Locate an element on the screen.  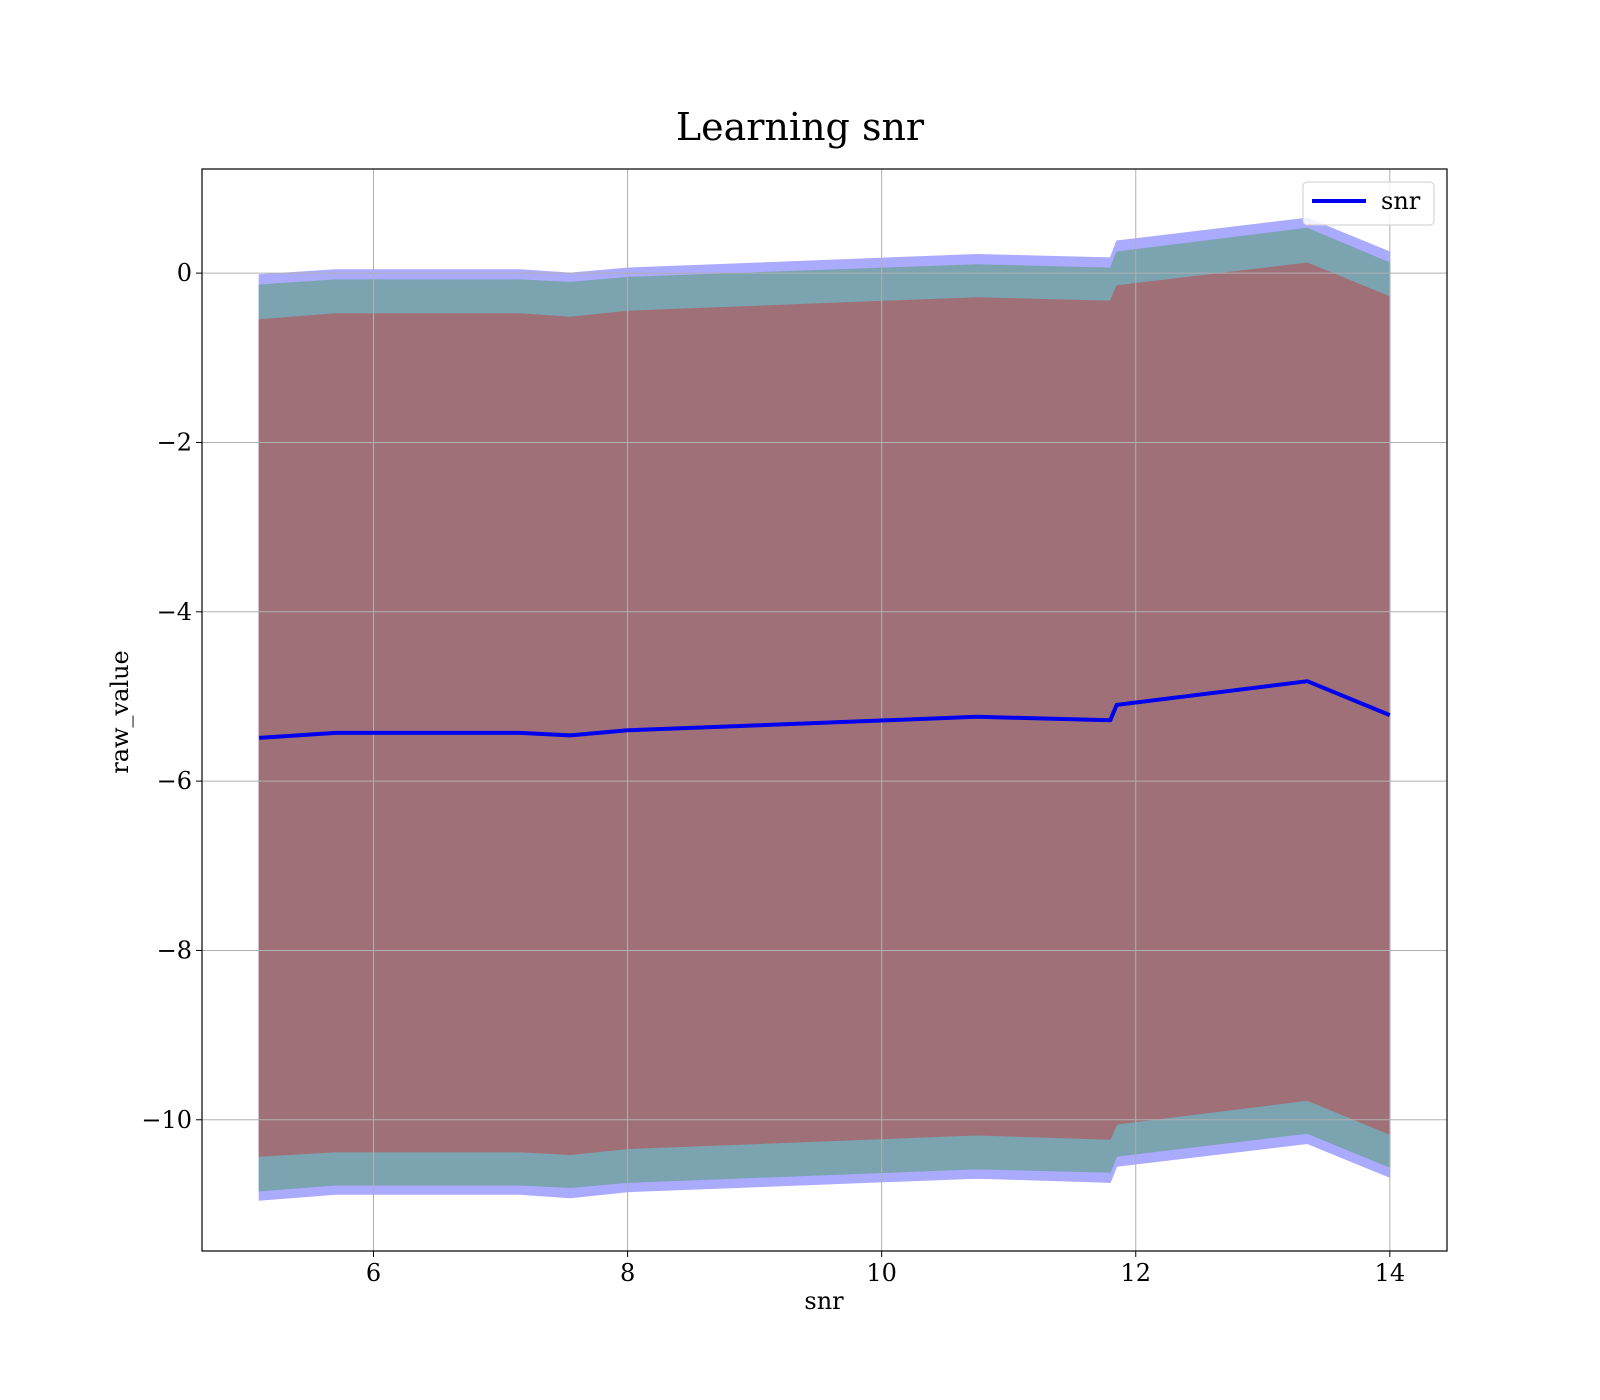
legend-box is located at coordinates (1368, 203).